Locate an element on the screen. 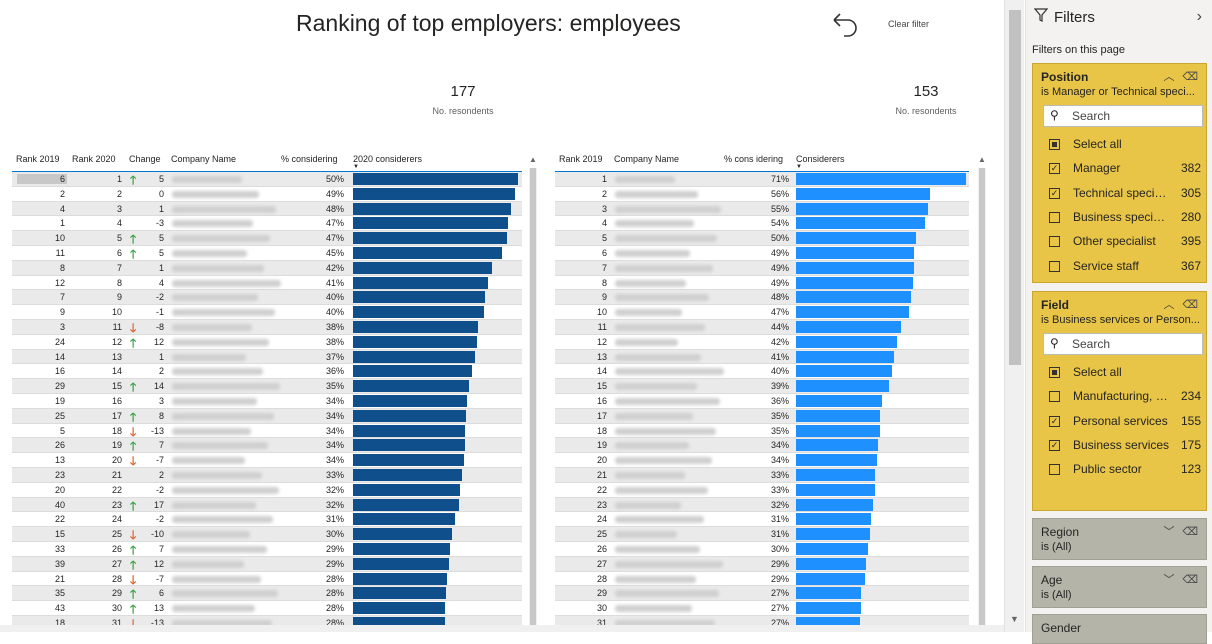 Image resolution: width=1212 pixels, height=644 pixels. col-rank-2020: Rank 2020 is located at coordinates (94, 159).